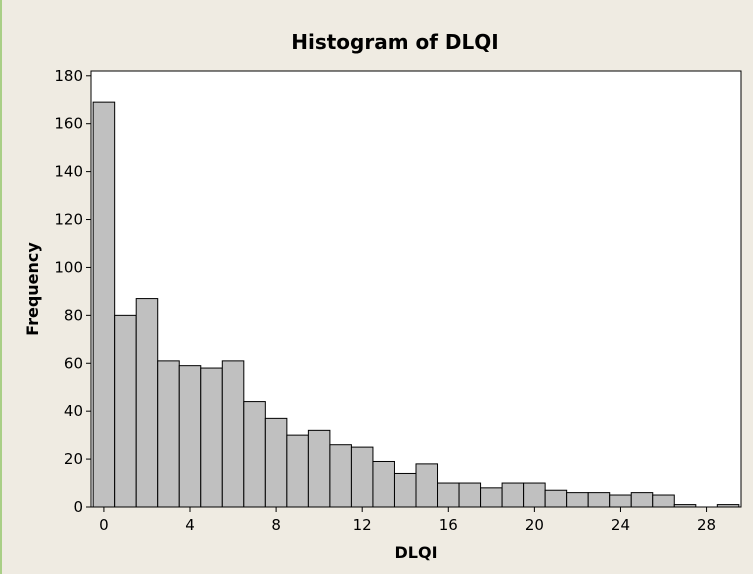 The image size is (753, 574). What do you see at coordinates (394, 42) in the screenshot?
I see `chart-title: Histogram of DLQI` at bounding box center [394, 42].